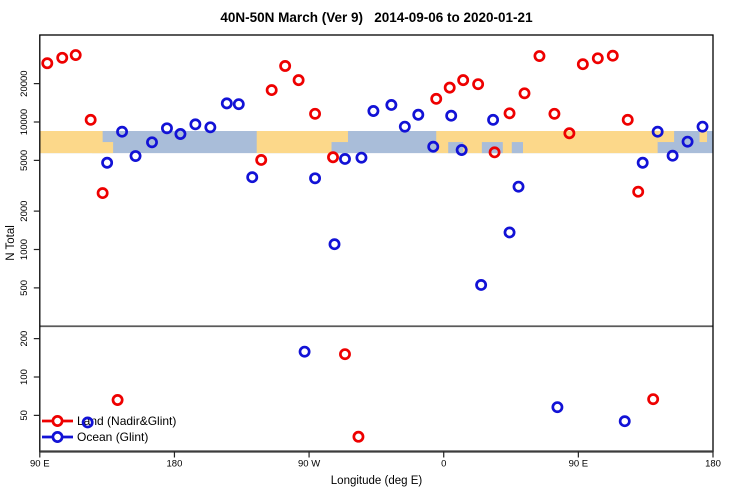 This screenshot has height=500, width=750. What do you see at coordinates (24, 122) in the screenshot?
I see `y-tick-label: 10000` at bounding box center [24, 122].